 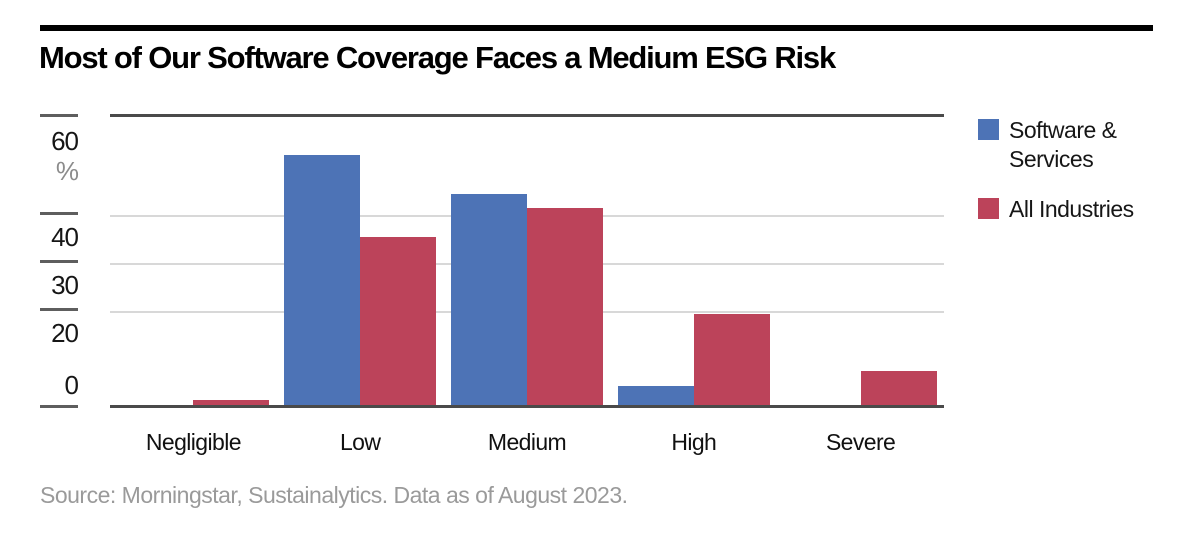 I want to click on x-axis-label-severe: Severe, so click(x=860, y=442).